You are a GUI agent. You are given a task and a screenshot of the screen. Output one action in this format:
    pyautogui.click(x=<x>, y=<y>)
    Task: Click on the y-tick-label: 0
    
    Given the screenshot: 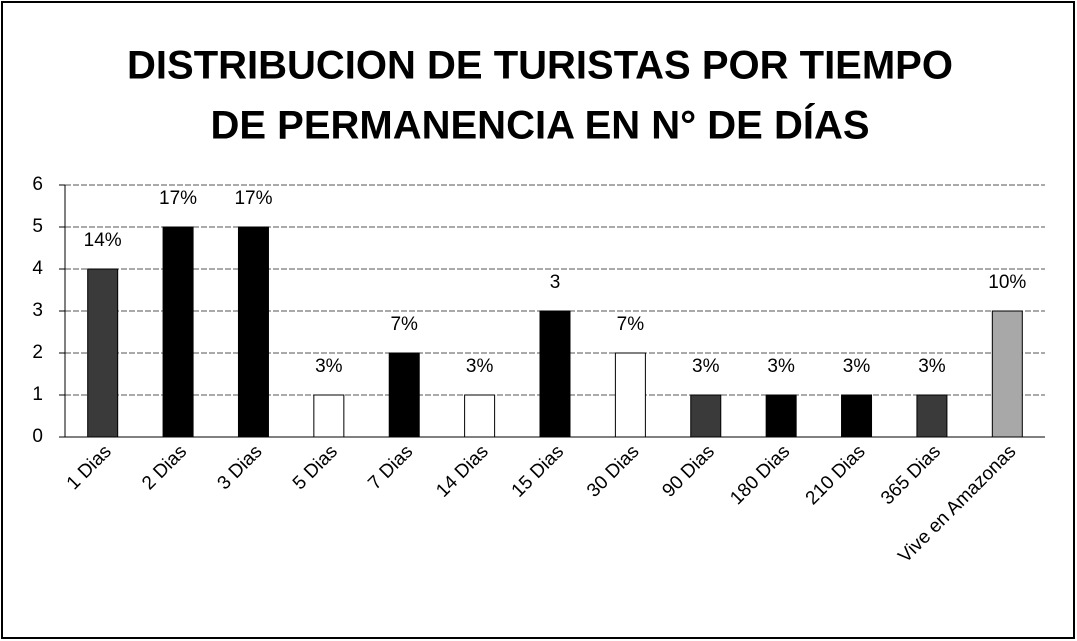 What is the action you would take?
    pyautogui.click(x=37, y=436)
    